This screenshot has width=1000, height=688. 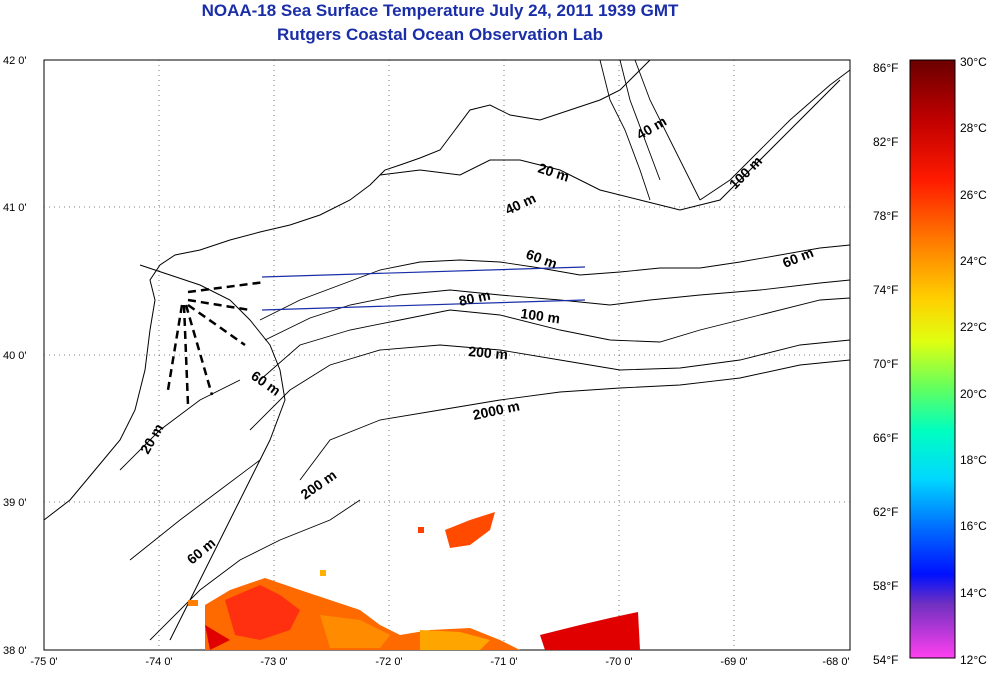 I want to click on svg-text: 54°F, so click(x=885, y=660).